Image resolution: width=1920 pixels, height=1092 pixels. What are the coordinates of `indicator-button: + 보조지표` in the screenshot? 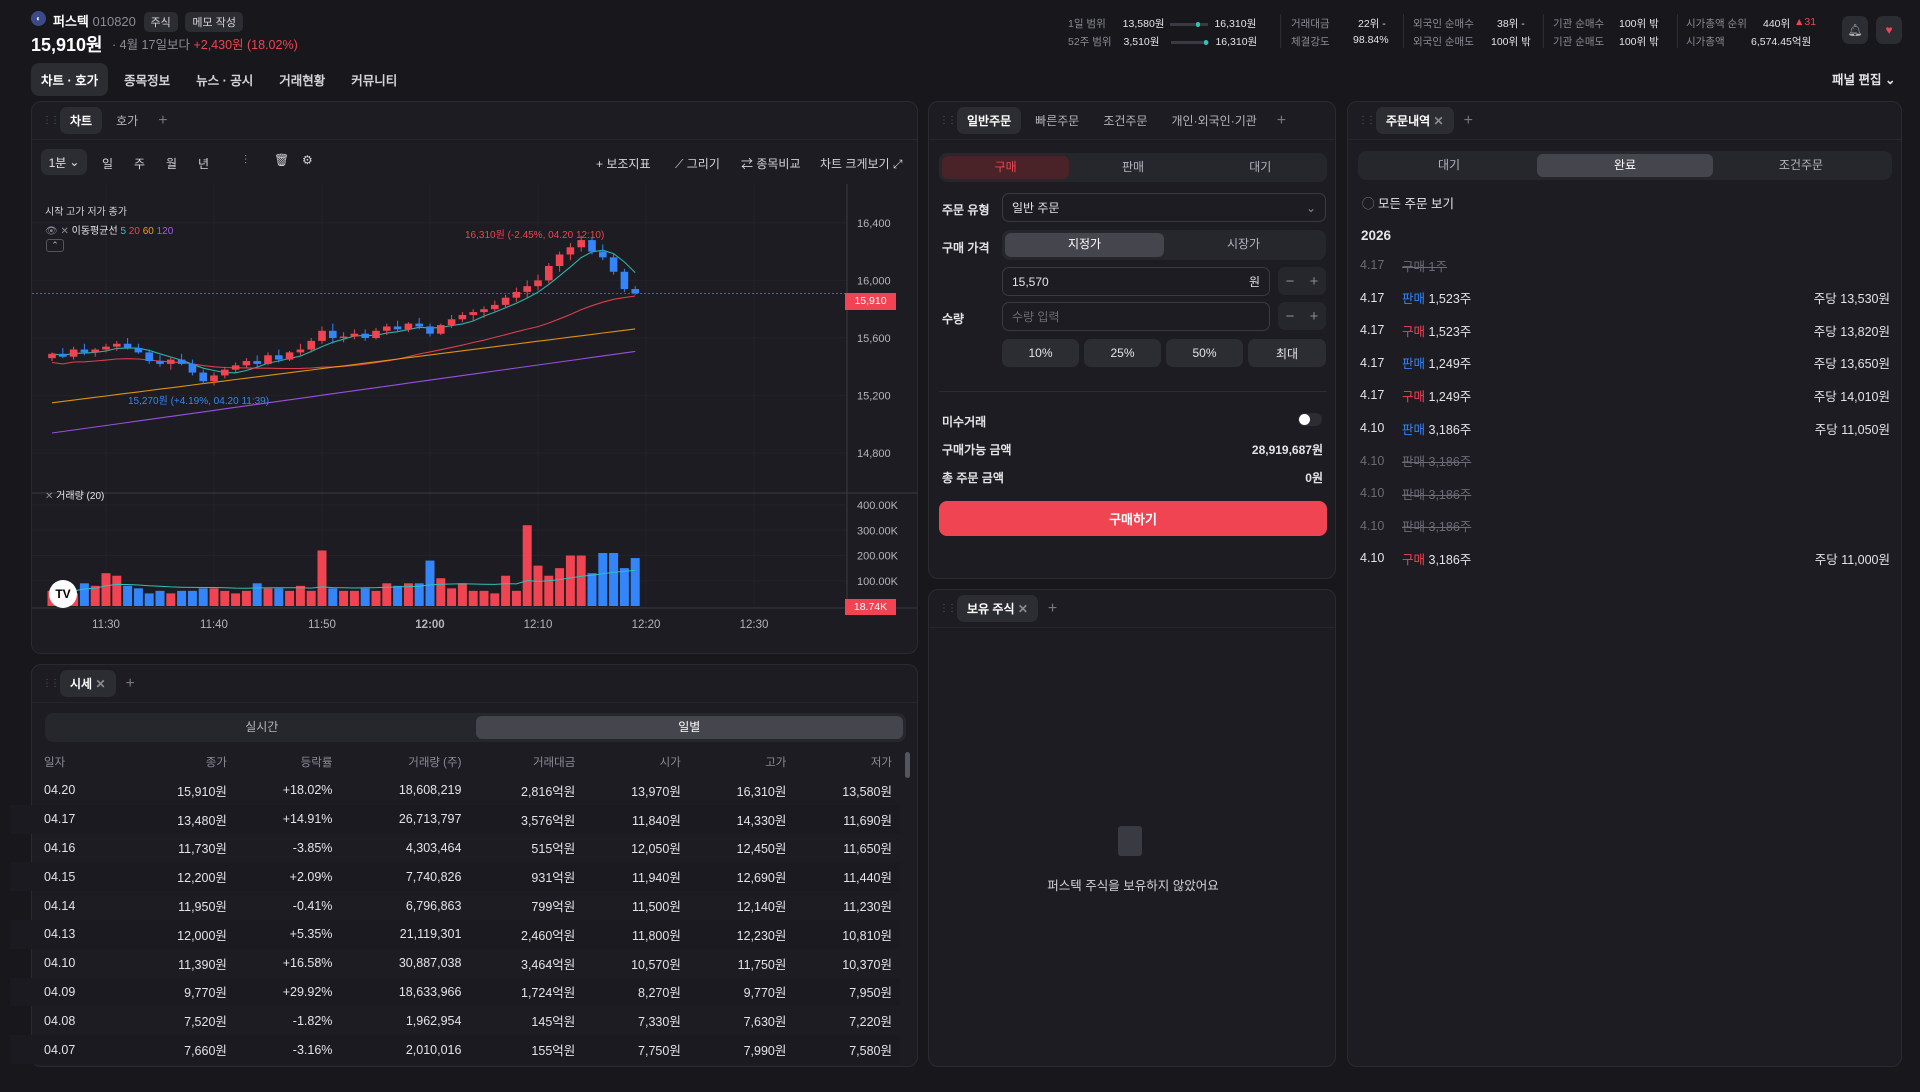 It's located at (623, 163).